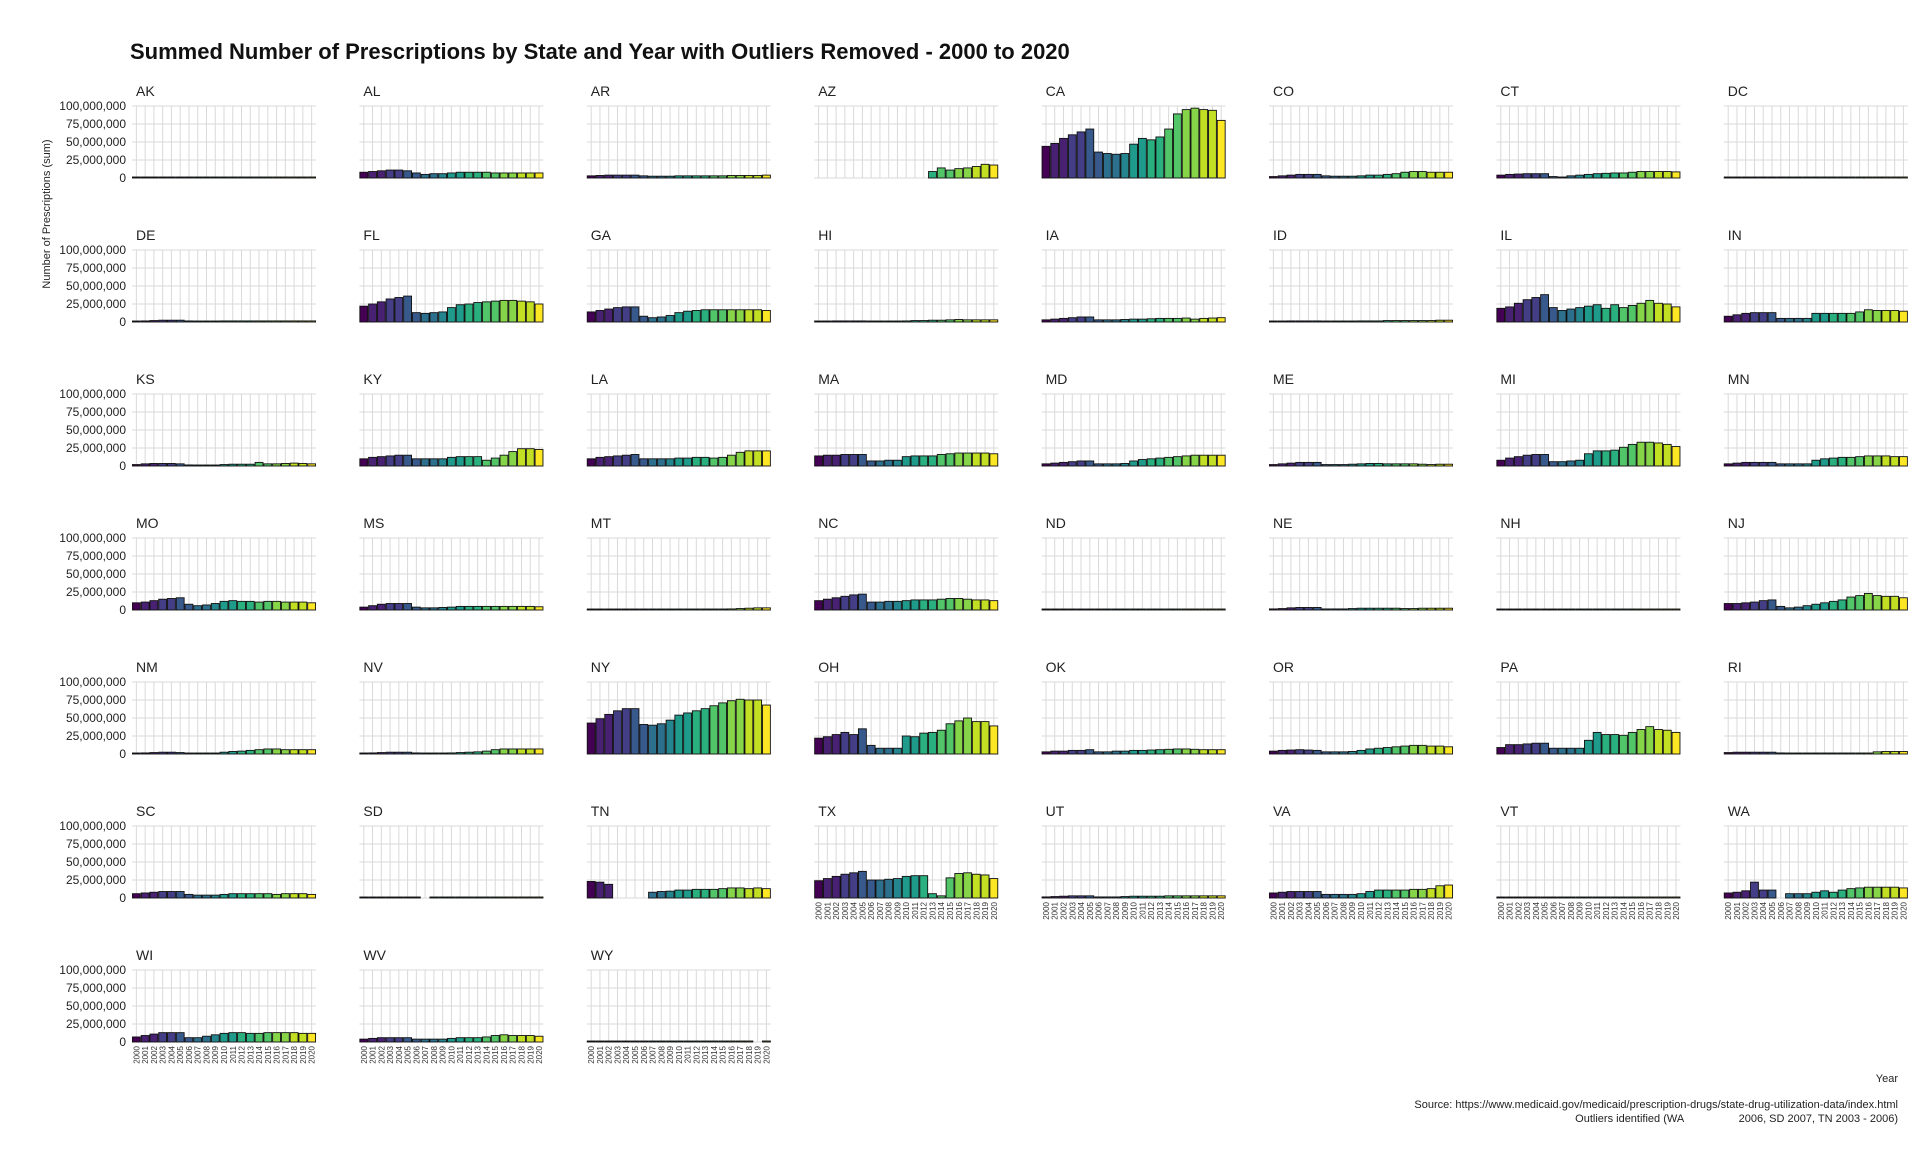  What do you see at coordinates (1169, 751) in the screenshot?
I see `bar-ok-2014` at bounding box center [1169, 751].